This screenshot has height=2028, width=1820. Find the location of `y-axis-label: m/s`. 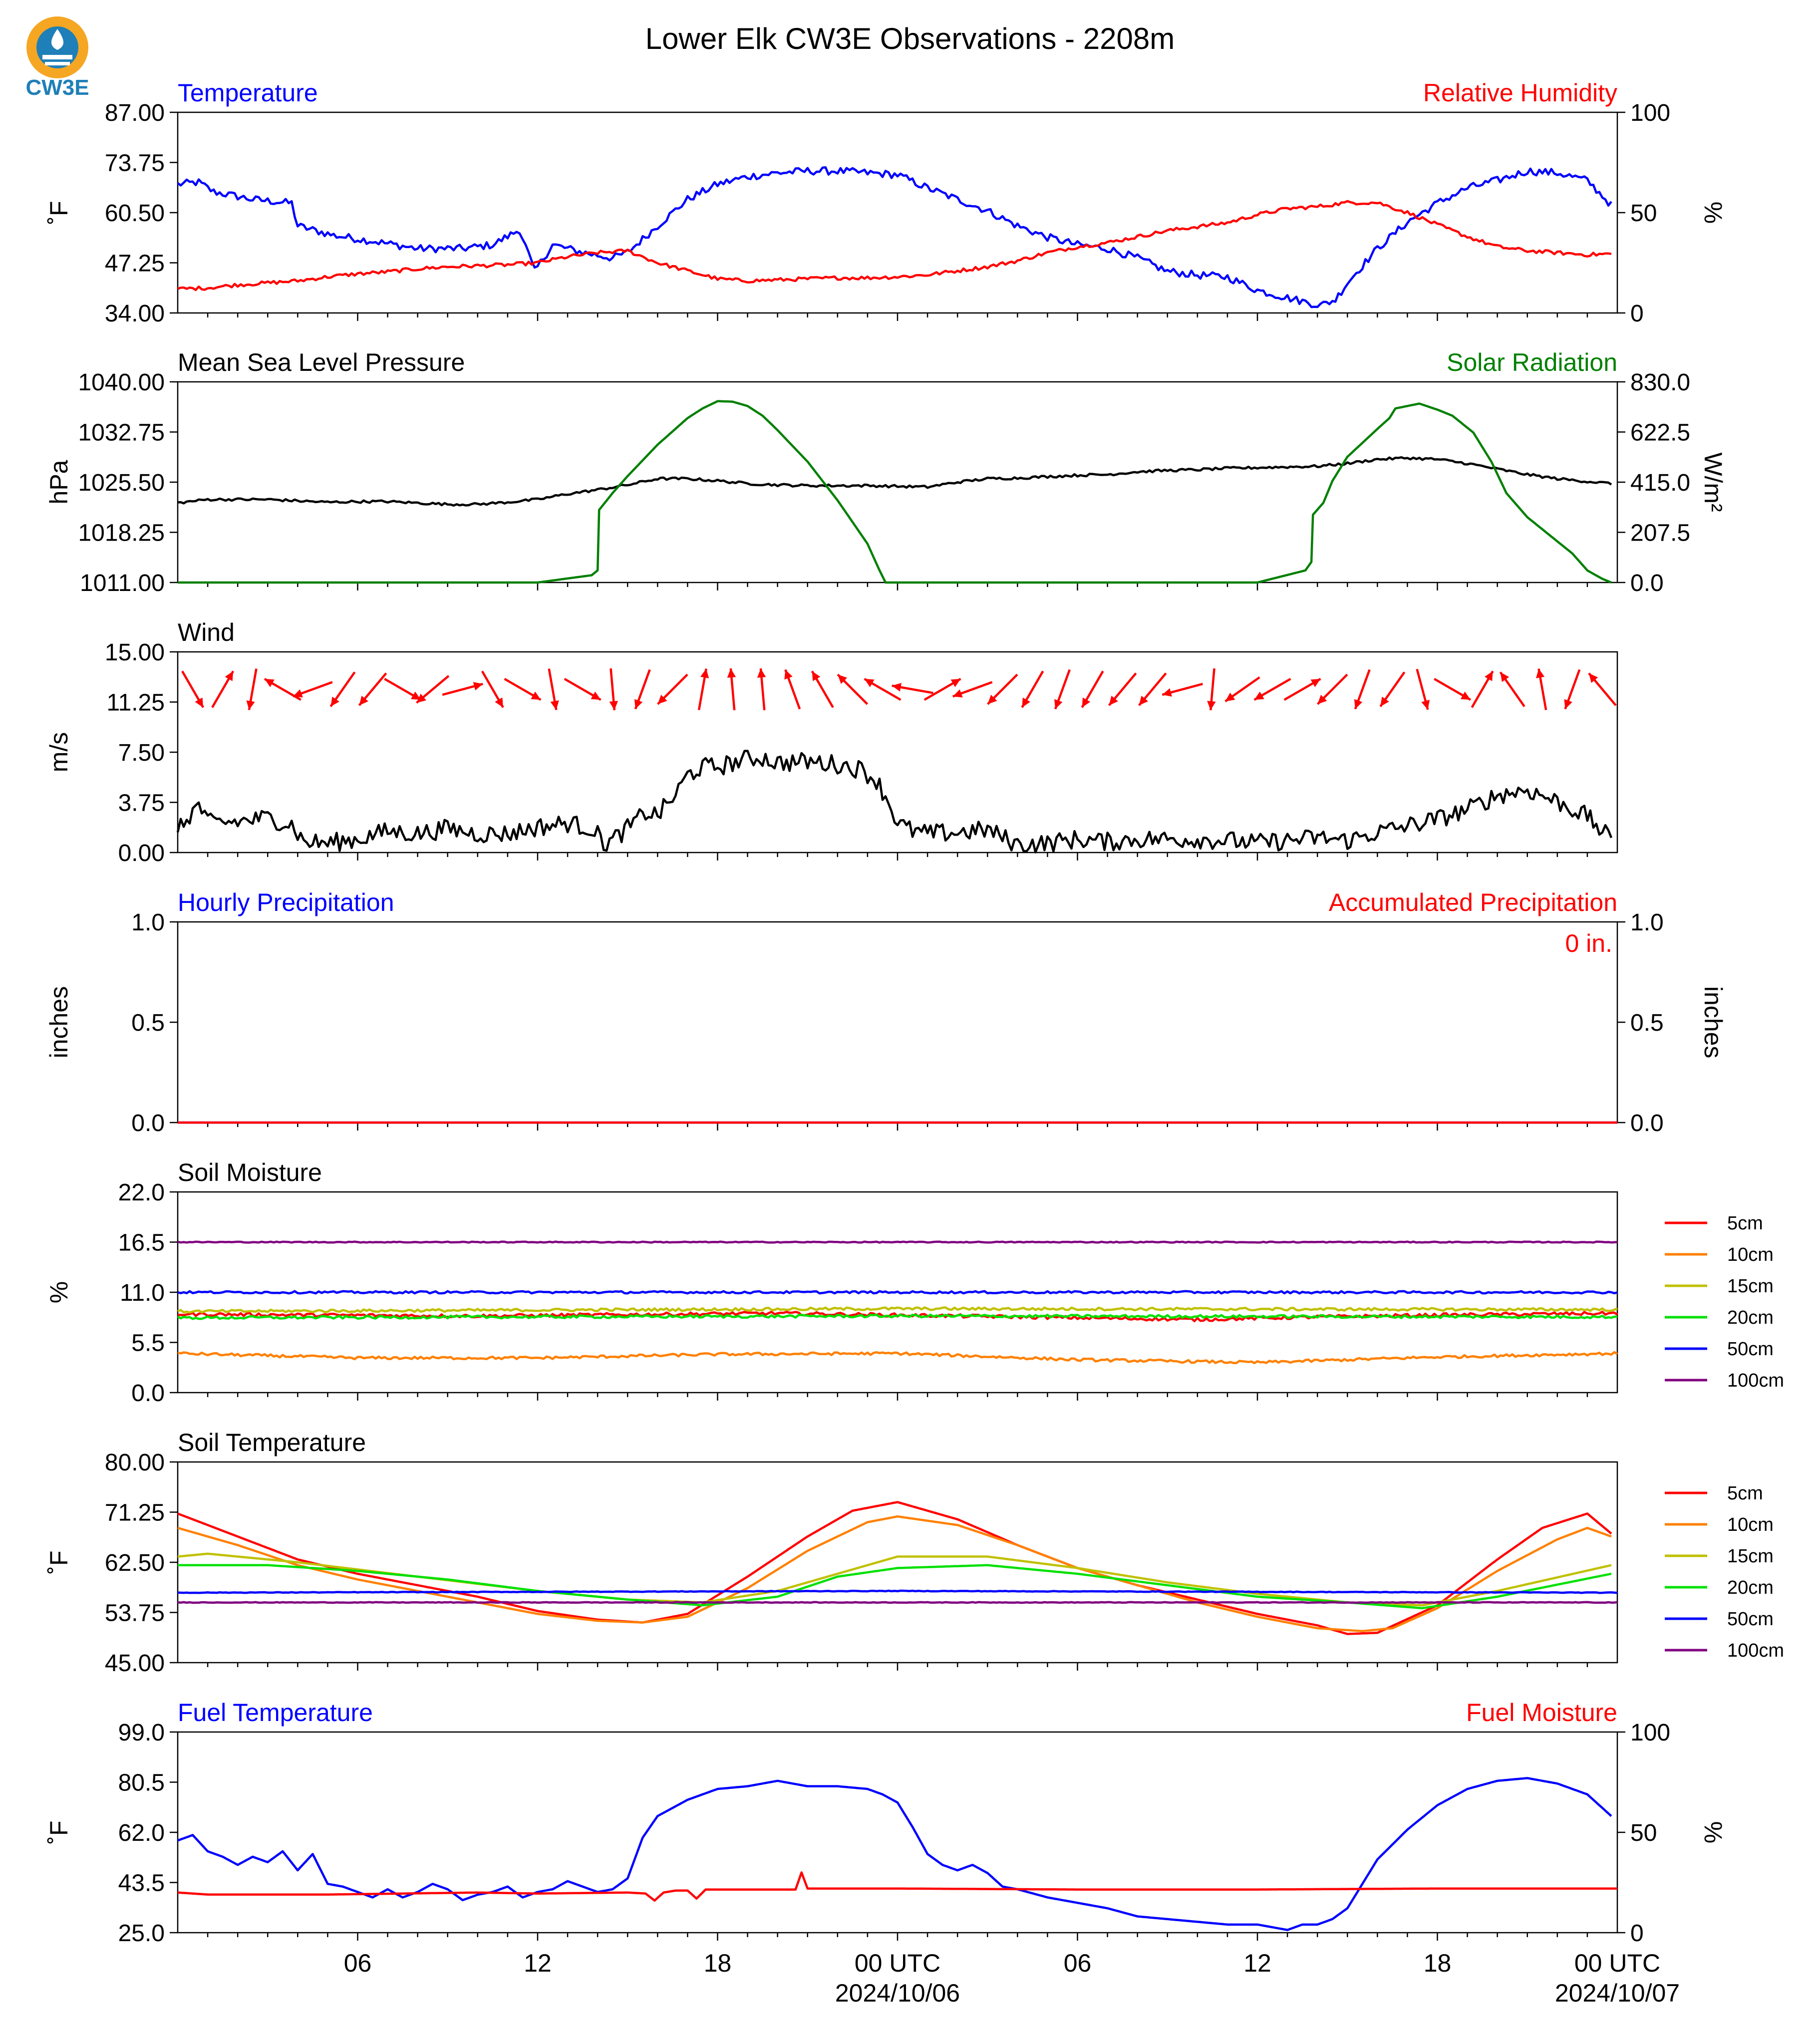

y-axis-label: m/s is located at coordinates (59, 752).